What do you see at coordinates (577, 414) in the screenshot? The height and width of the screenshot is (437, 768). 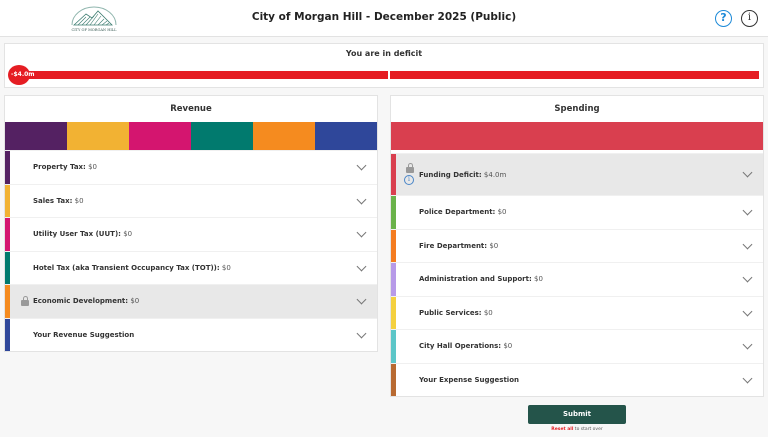 I see `submit-button: Submit` at bounding box center [577, 414].